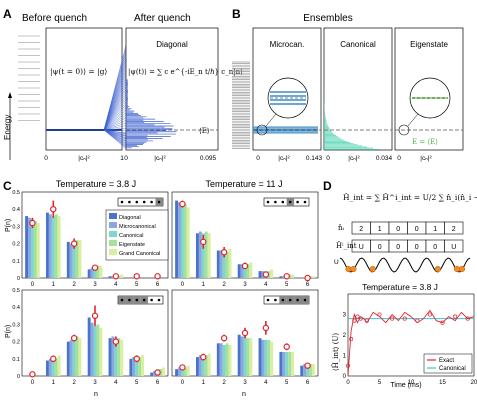 Image resolution: width=477 pixels, height=400 pixels. What do you see at coordinates (208, 158) in the screenshot?
I see `after-x-tick-1: 0.095` at bounding box center [208, 158].